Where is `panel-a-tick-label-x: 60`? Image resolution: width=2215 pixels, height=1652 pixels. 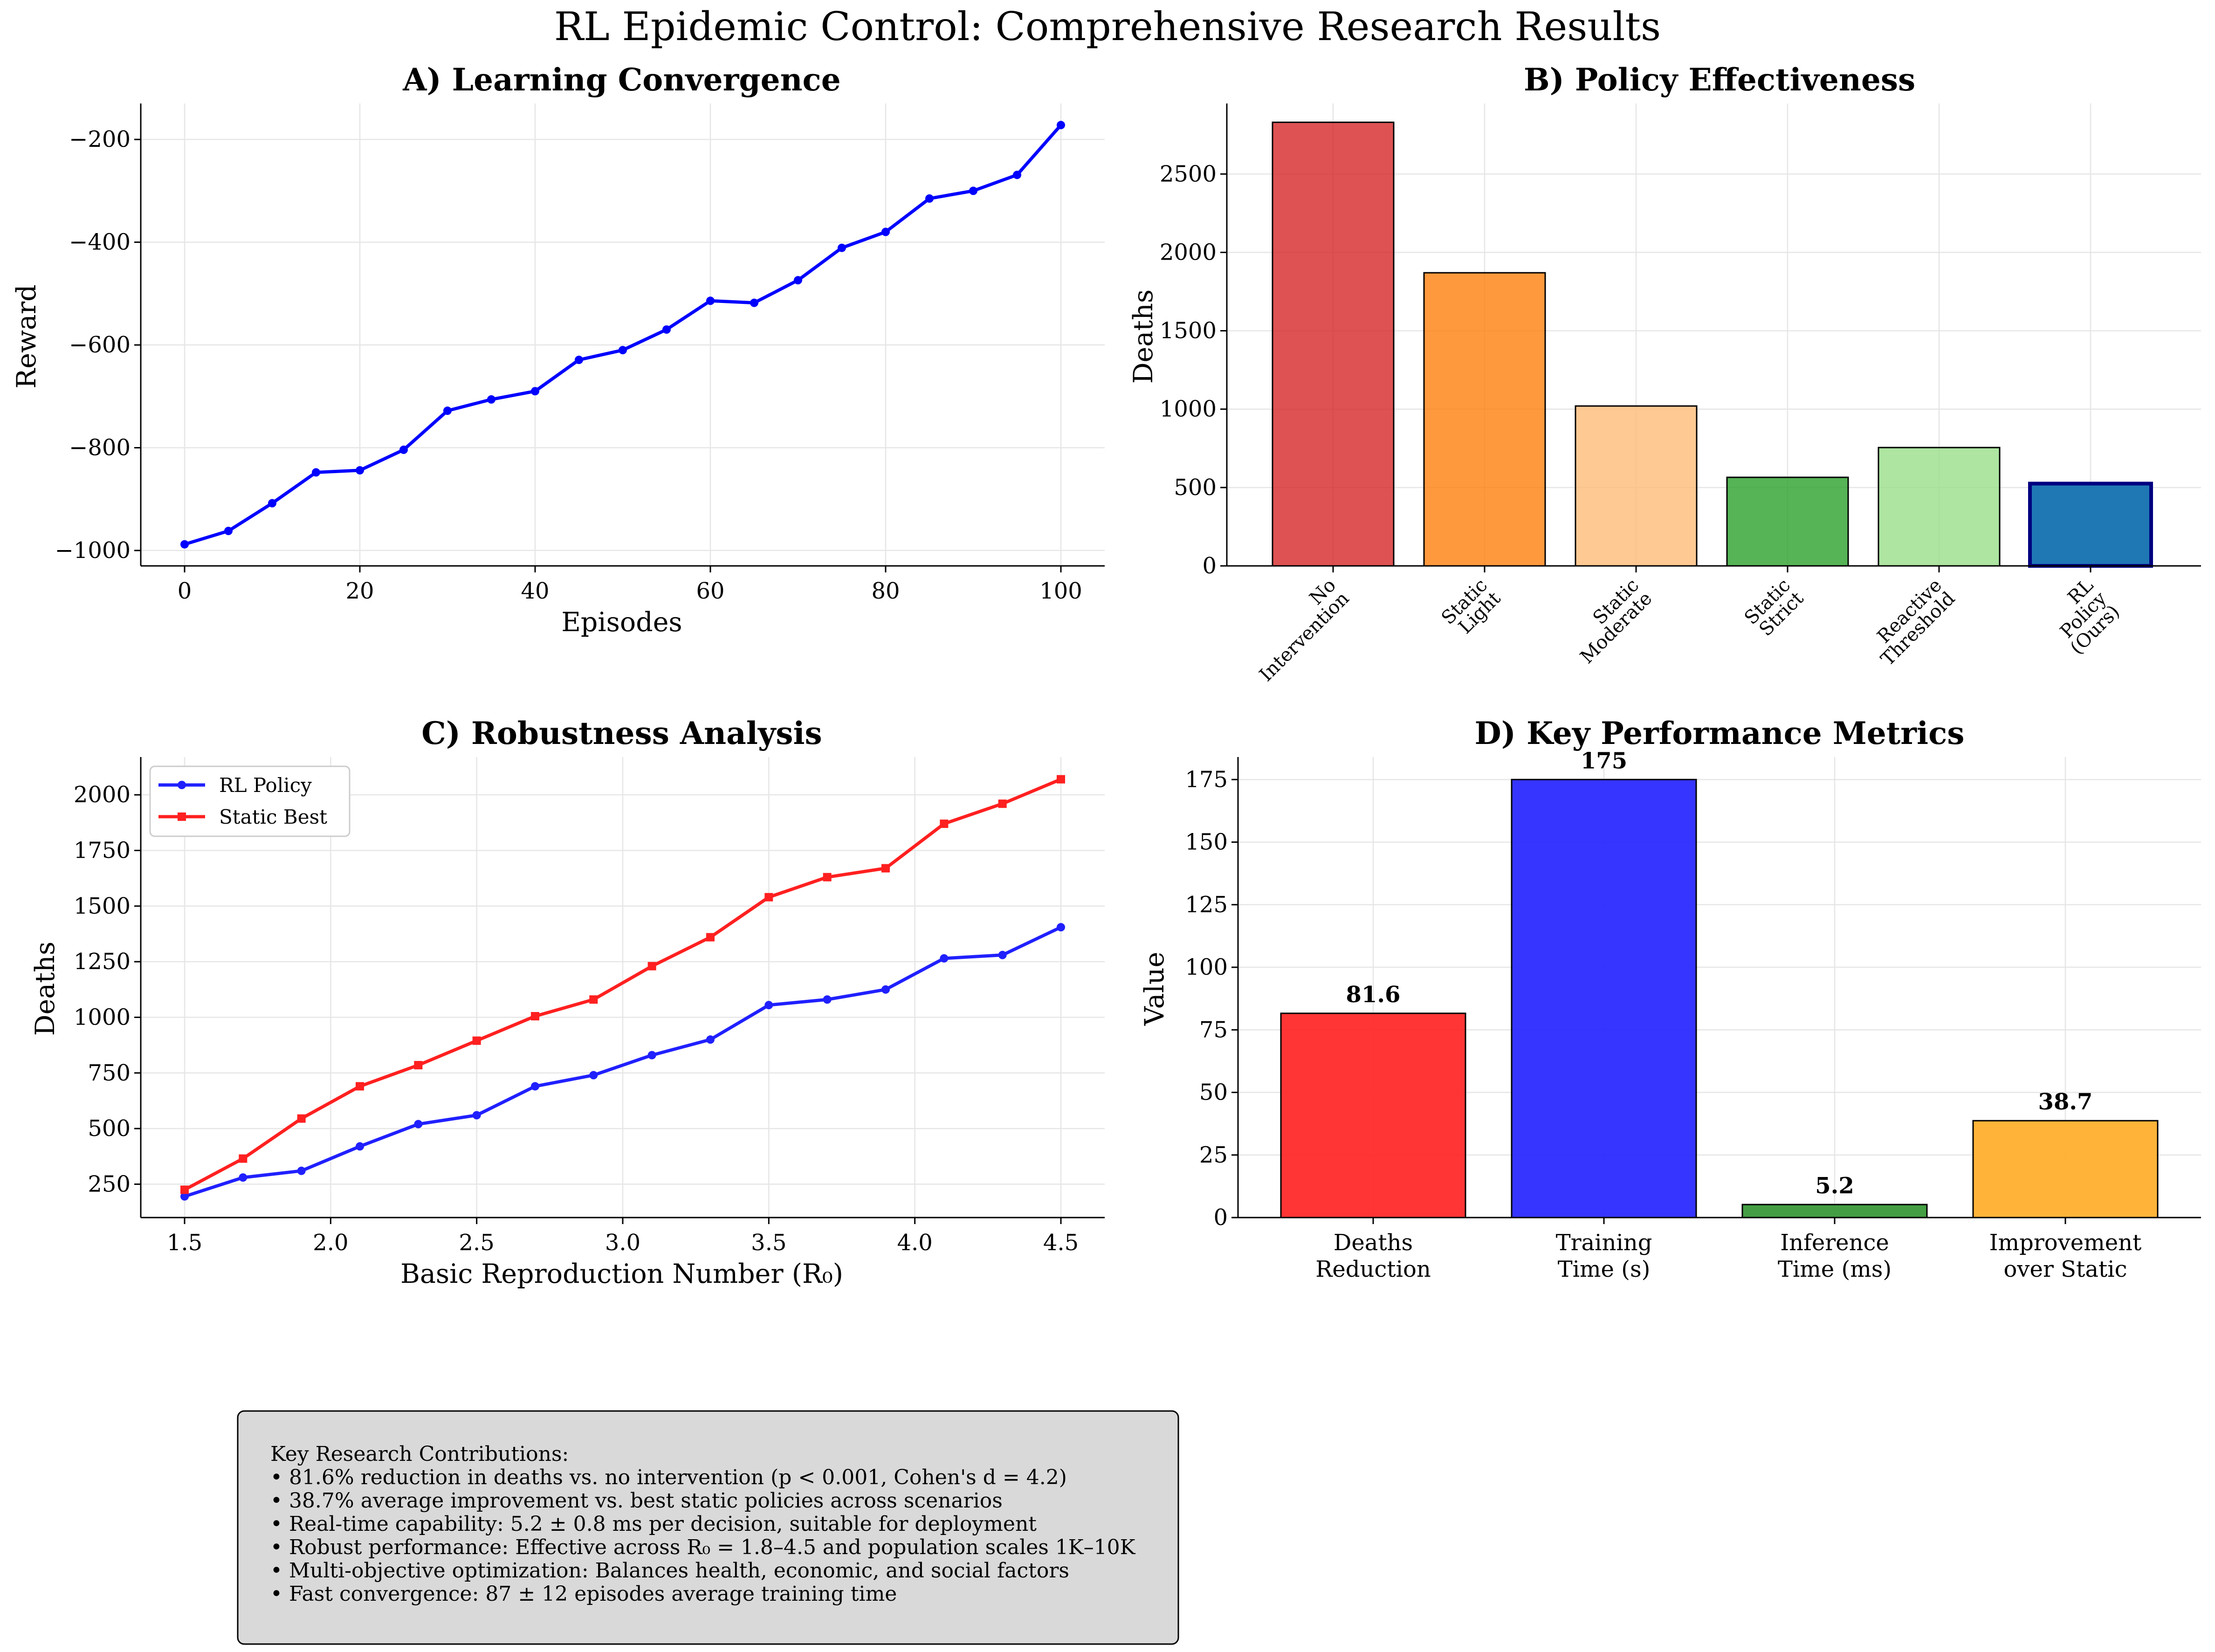 panel-a-tick-label-x: 60 is located at coordinates (710, 591).